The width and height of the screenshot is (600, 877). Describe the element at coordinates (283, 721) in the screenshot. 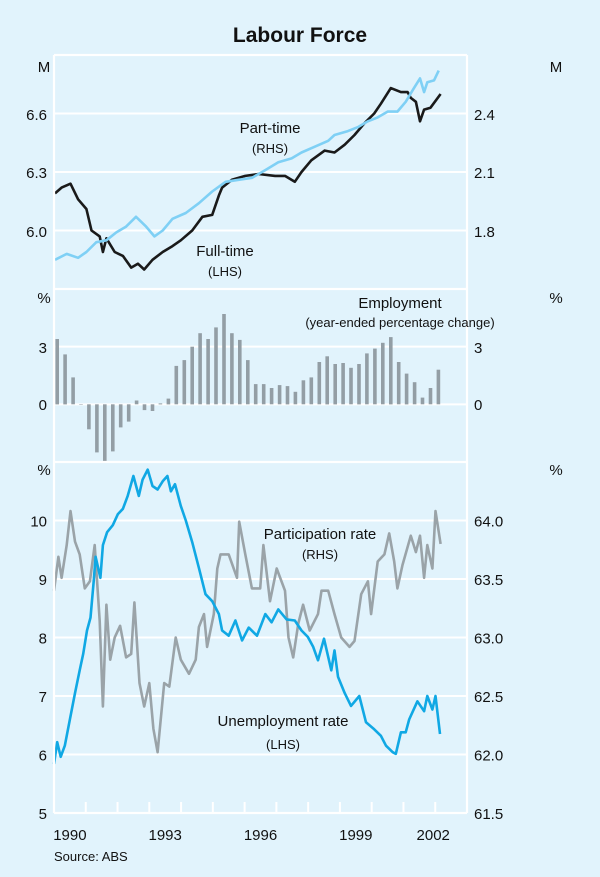

I see `unemployment-rate-label: Unemployment rate` at that location.